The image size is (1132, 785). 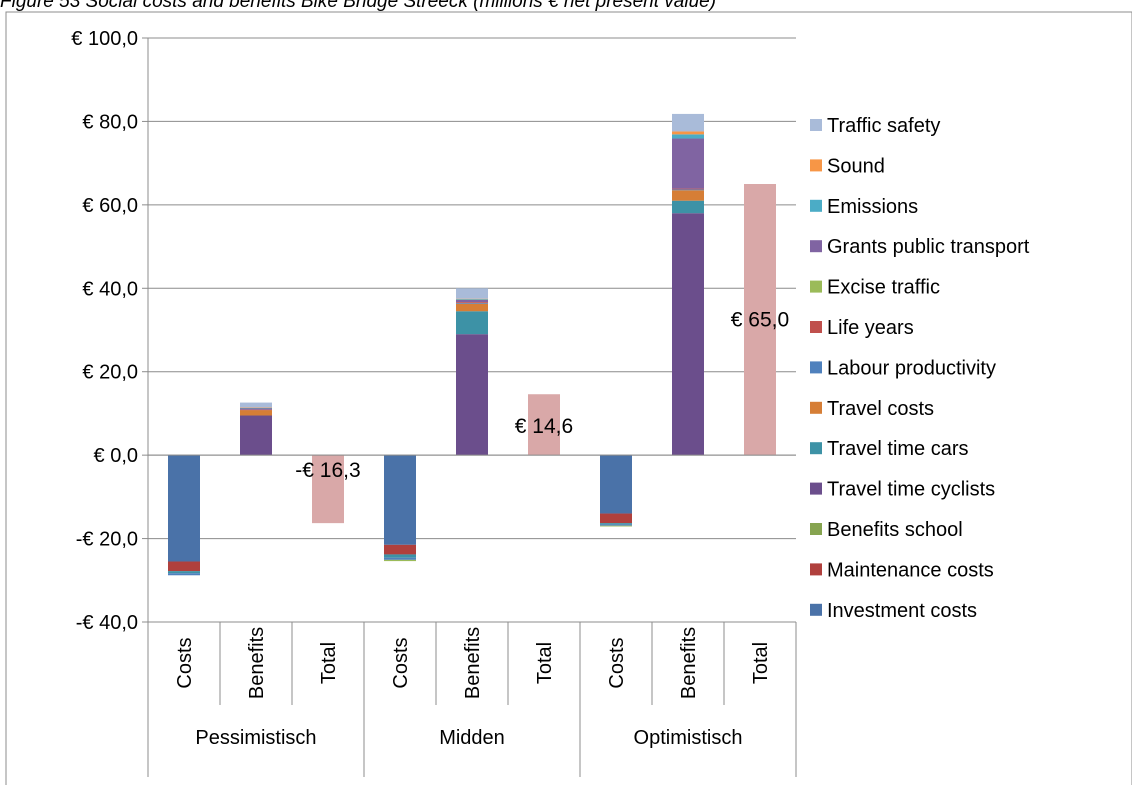 I want to click on legend-label: Life years, so click(x=870, y=328).